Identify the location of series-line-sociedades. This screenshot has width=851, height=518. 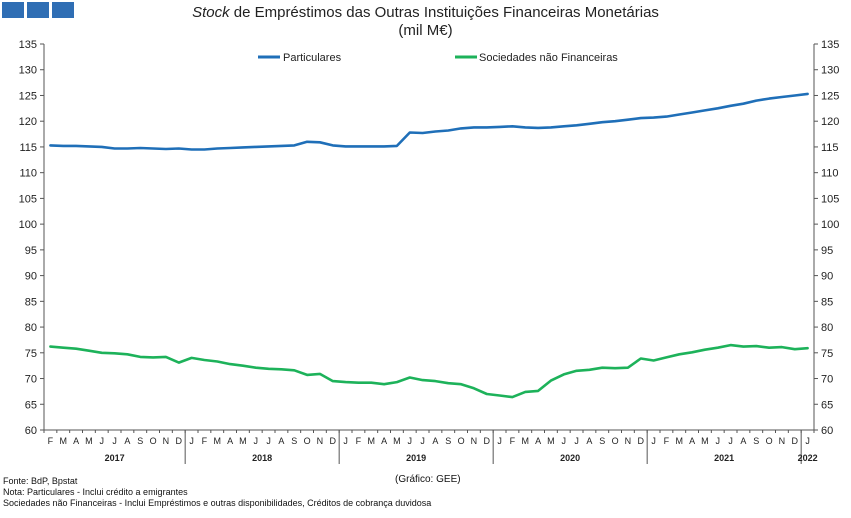
(429, 371).